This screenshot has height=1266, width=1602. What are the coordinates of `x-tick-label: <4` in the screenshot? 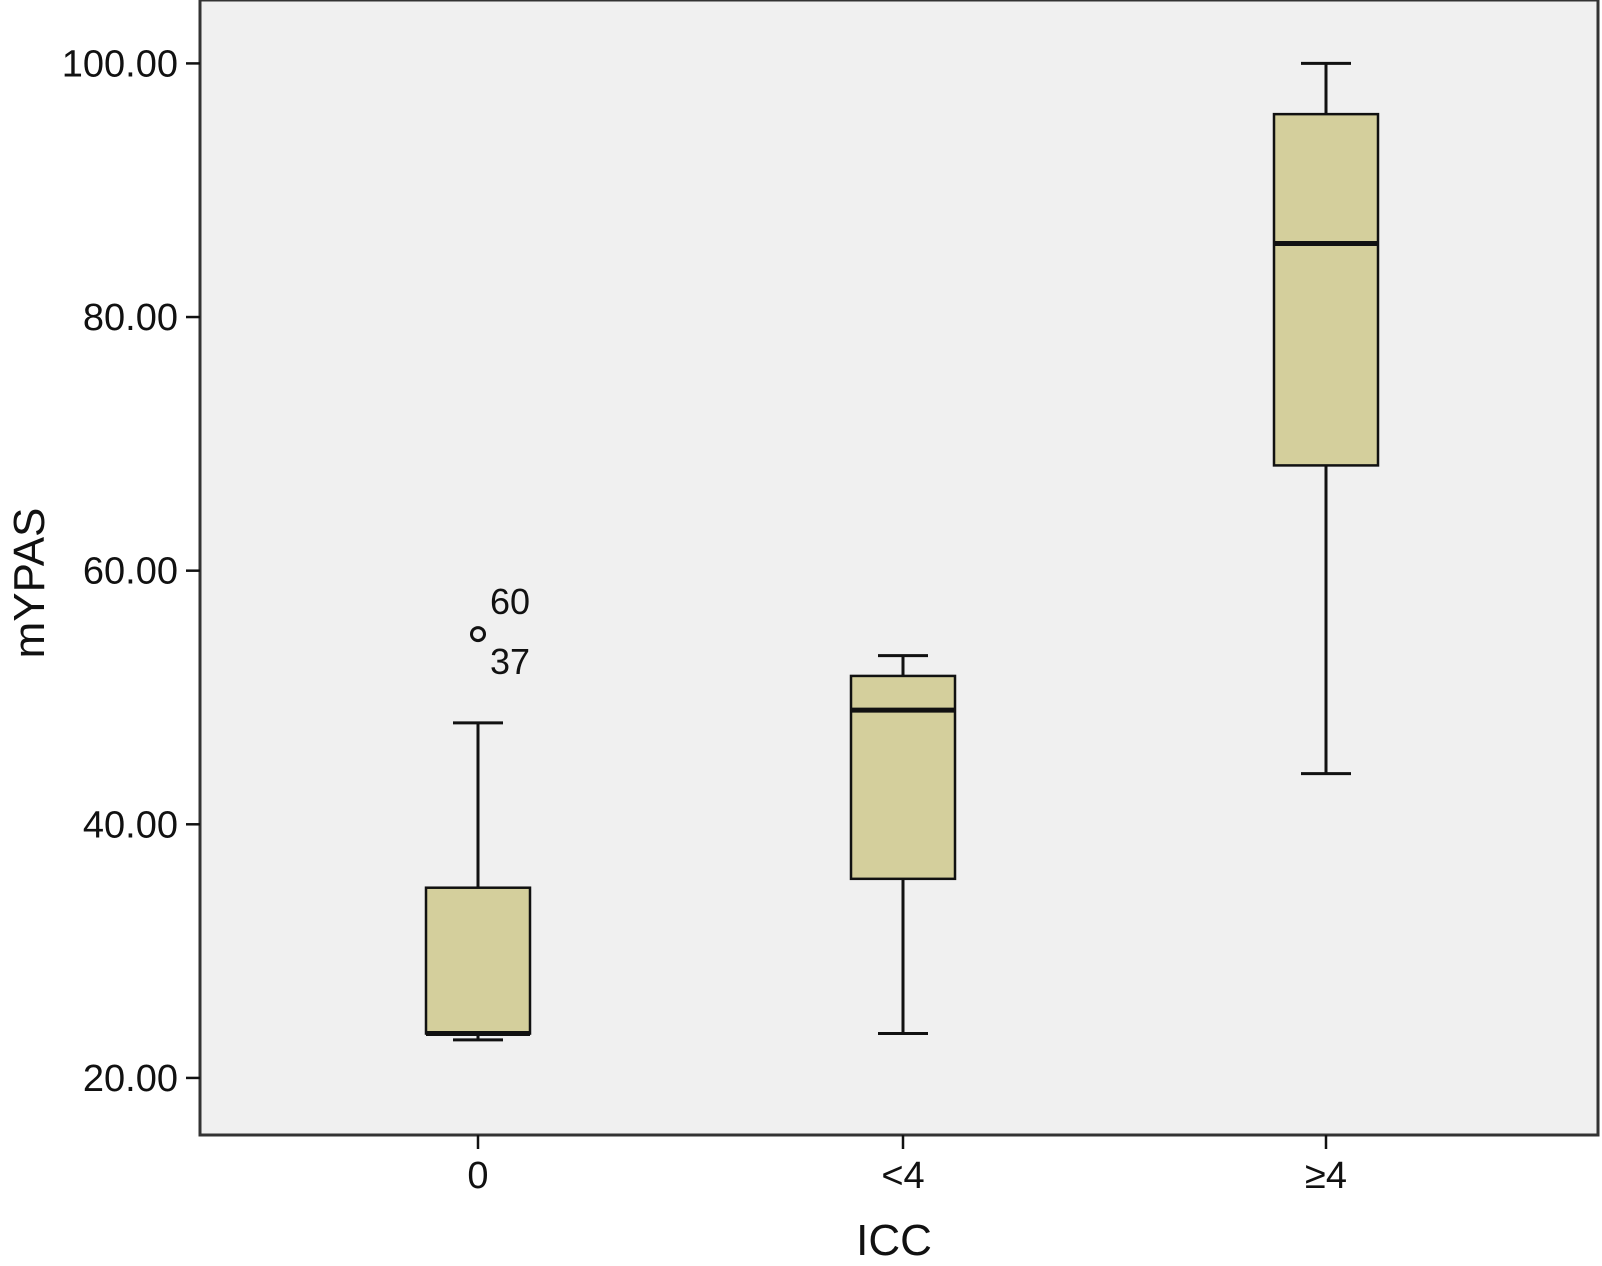 It's located at (902, 1176).